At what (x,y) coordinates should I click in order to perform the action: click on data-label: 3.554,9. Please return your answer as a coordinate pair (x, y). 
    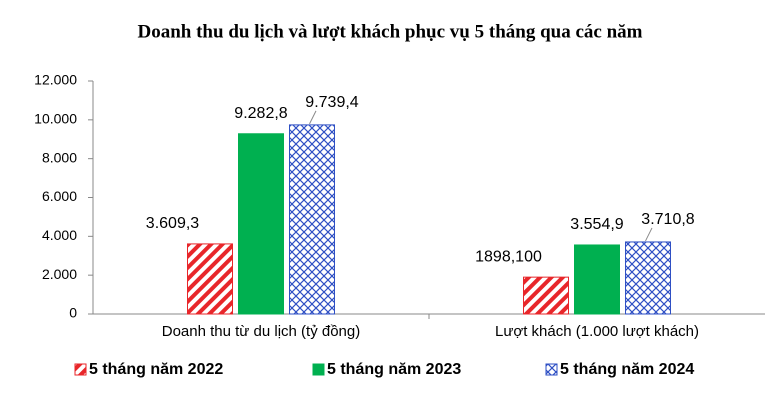
    Looking at the image, I should click on (596, 224).